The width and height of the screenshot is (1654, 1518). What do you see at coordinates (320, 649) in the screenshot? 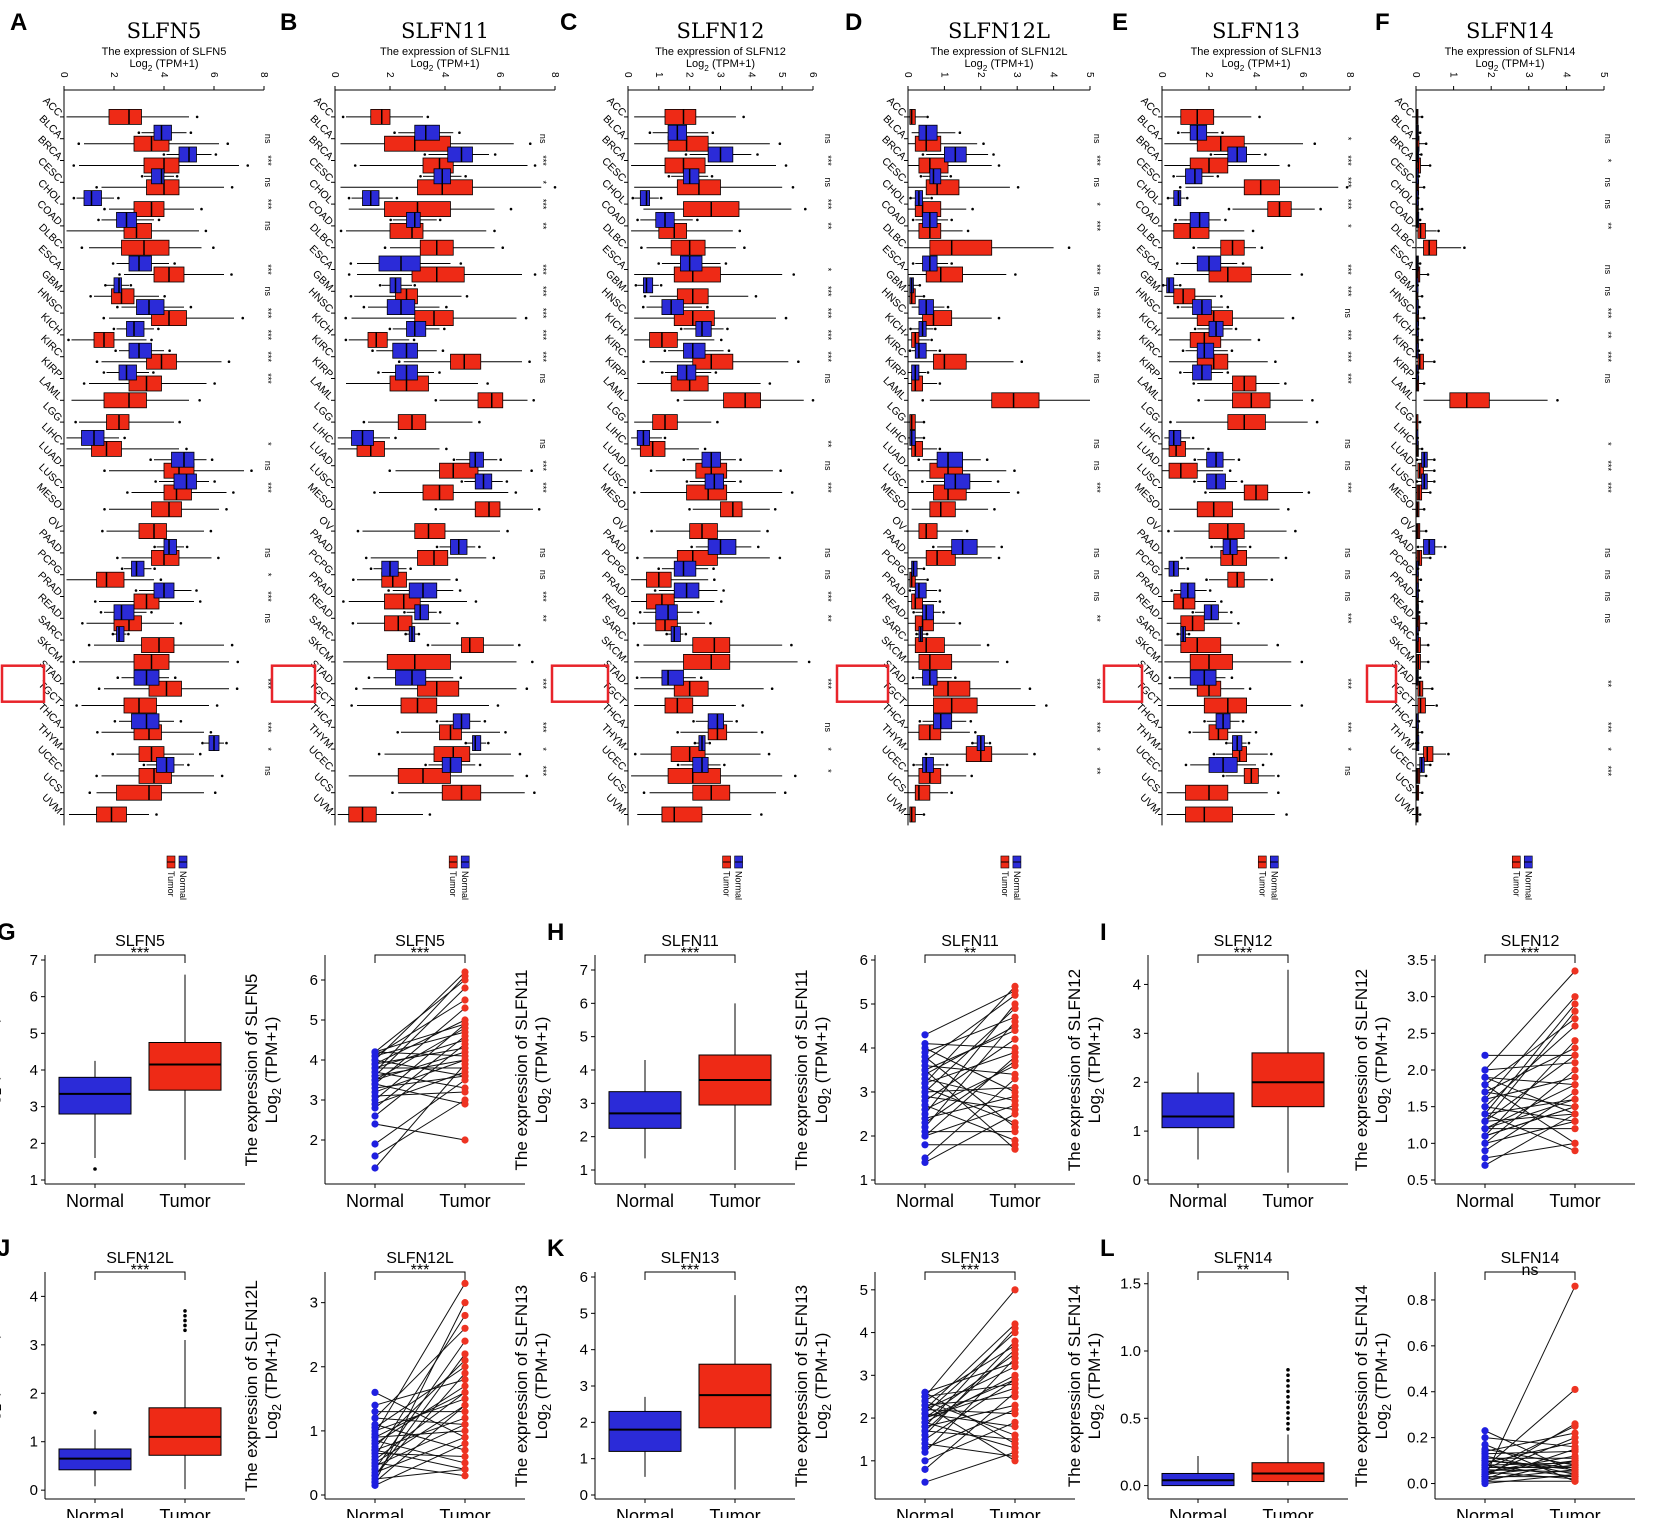
I see `cancer-label: SKCM` at bounding box center [320, 649].